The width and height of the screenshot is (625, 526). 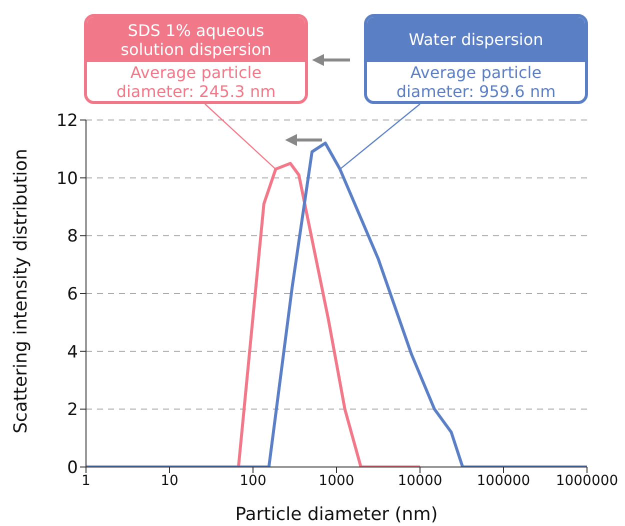 What do you see at coordinates (72, 468) in the screenshot?
I see `y-tick-label: 0` at bounding box center [72, 468].